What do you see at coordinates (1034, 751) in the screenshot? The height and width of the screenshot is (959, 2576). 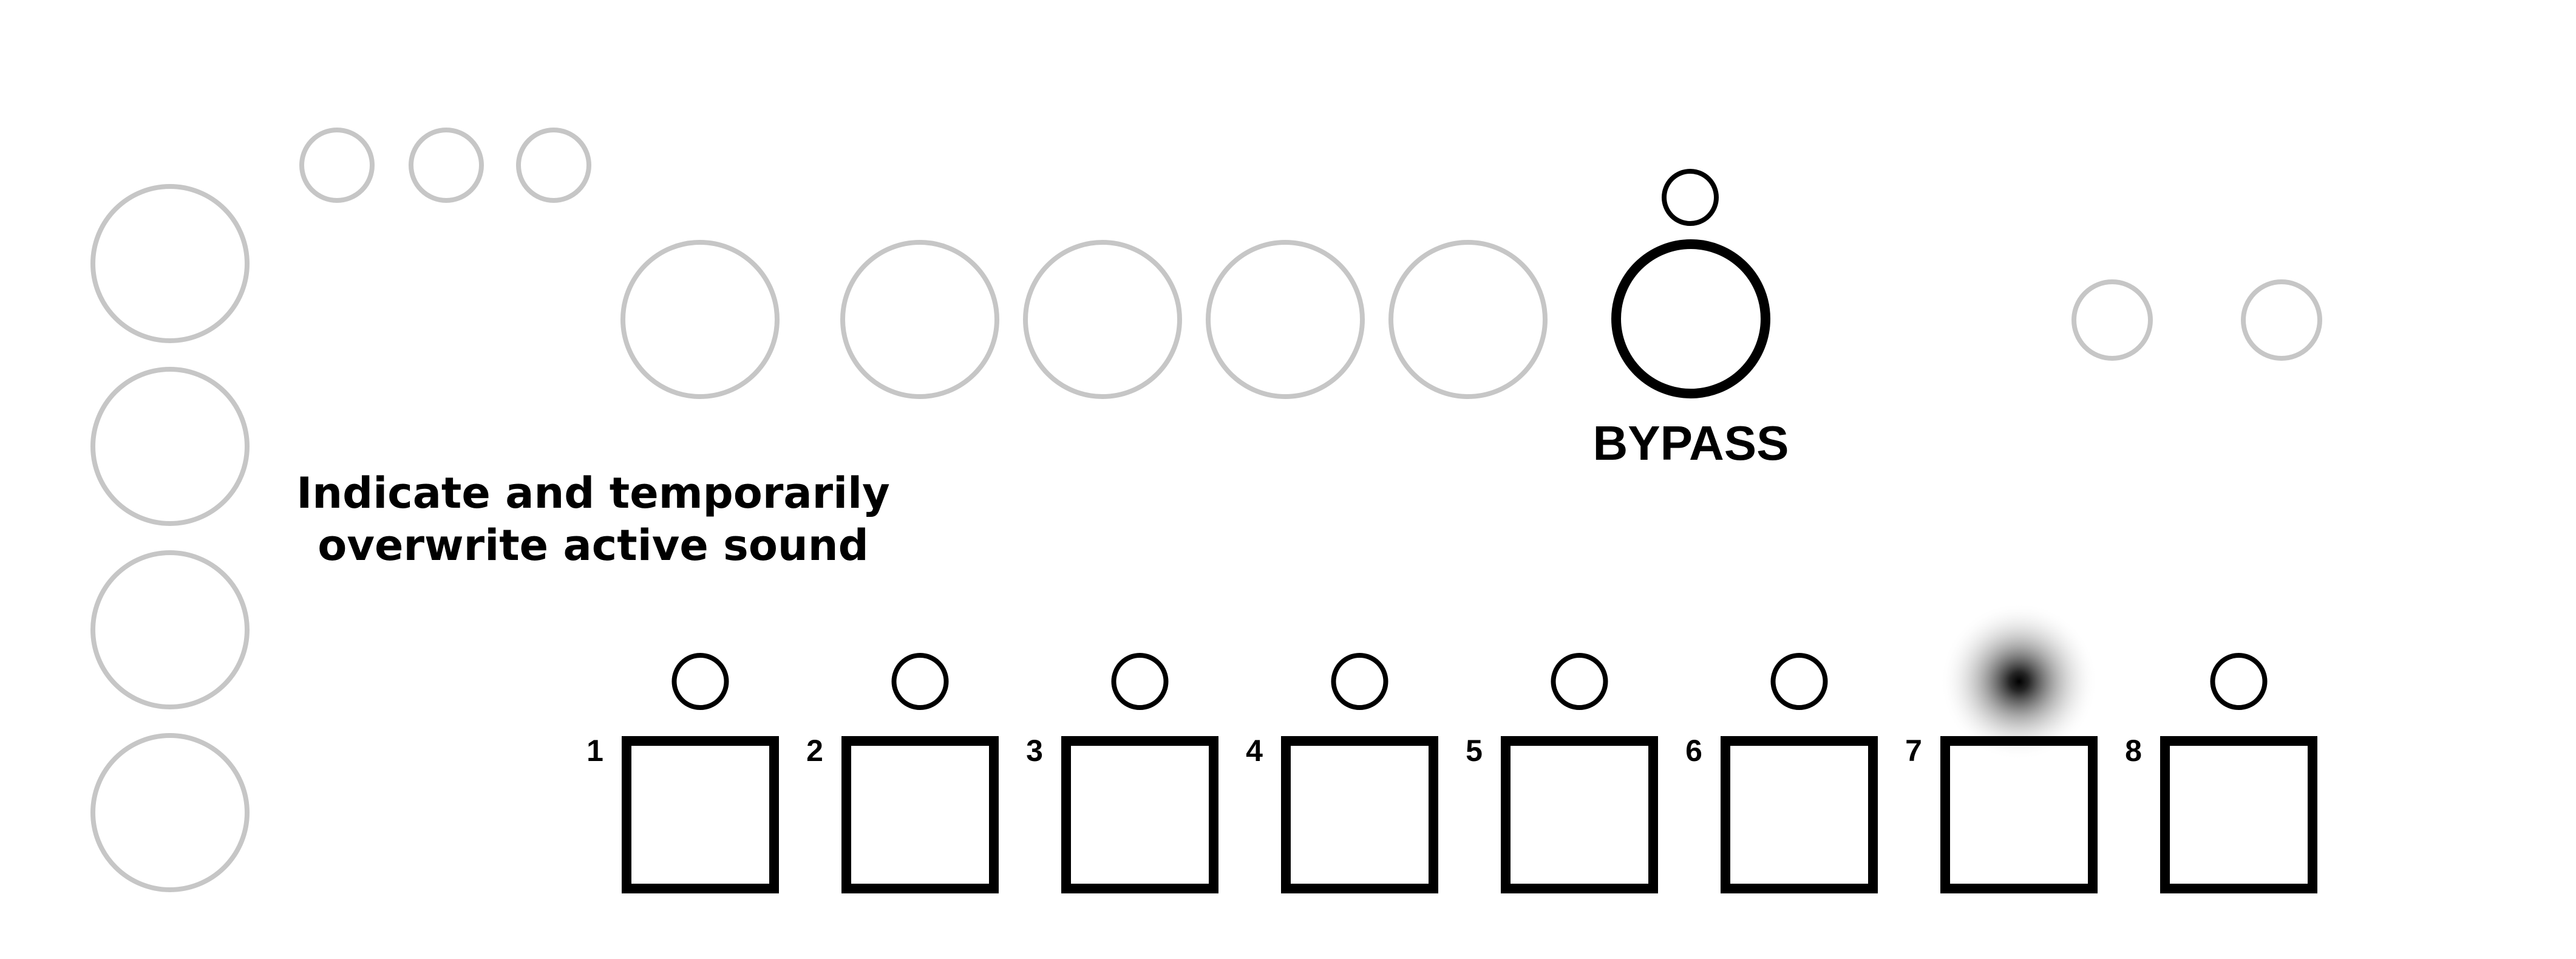 I see `pad-number-3: 3` at bounding box center [1034, 751].